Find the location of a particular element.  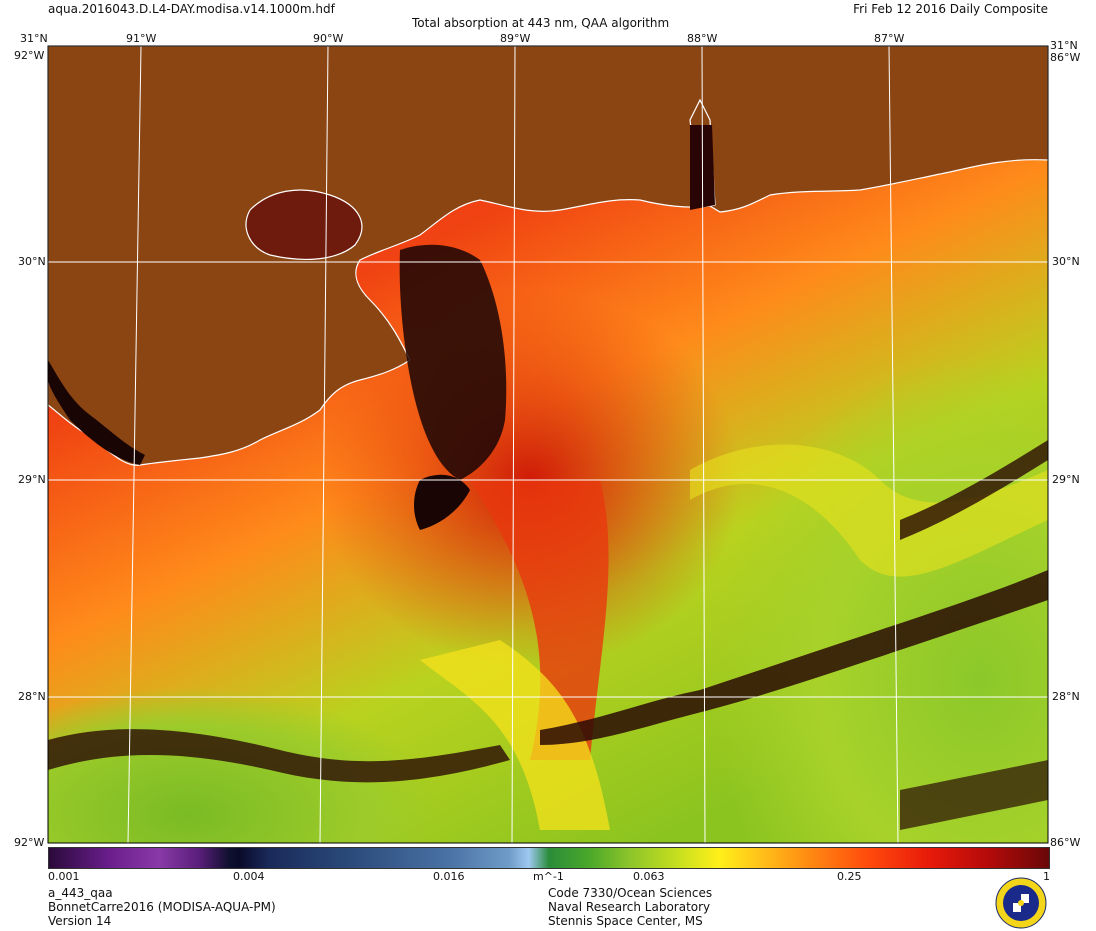

colorbar is located at coordinates (549, 858).